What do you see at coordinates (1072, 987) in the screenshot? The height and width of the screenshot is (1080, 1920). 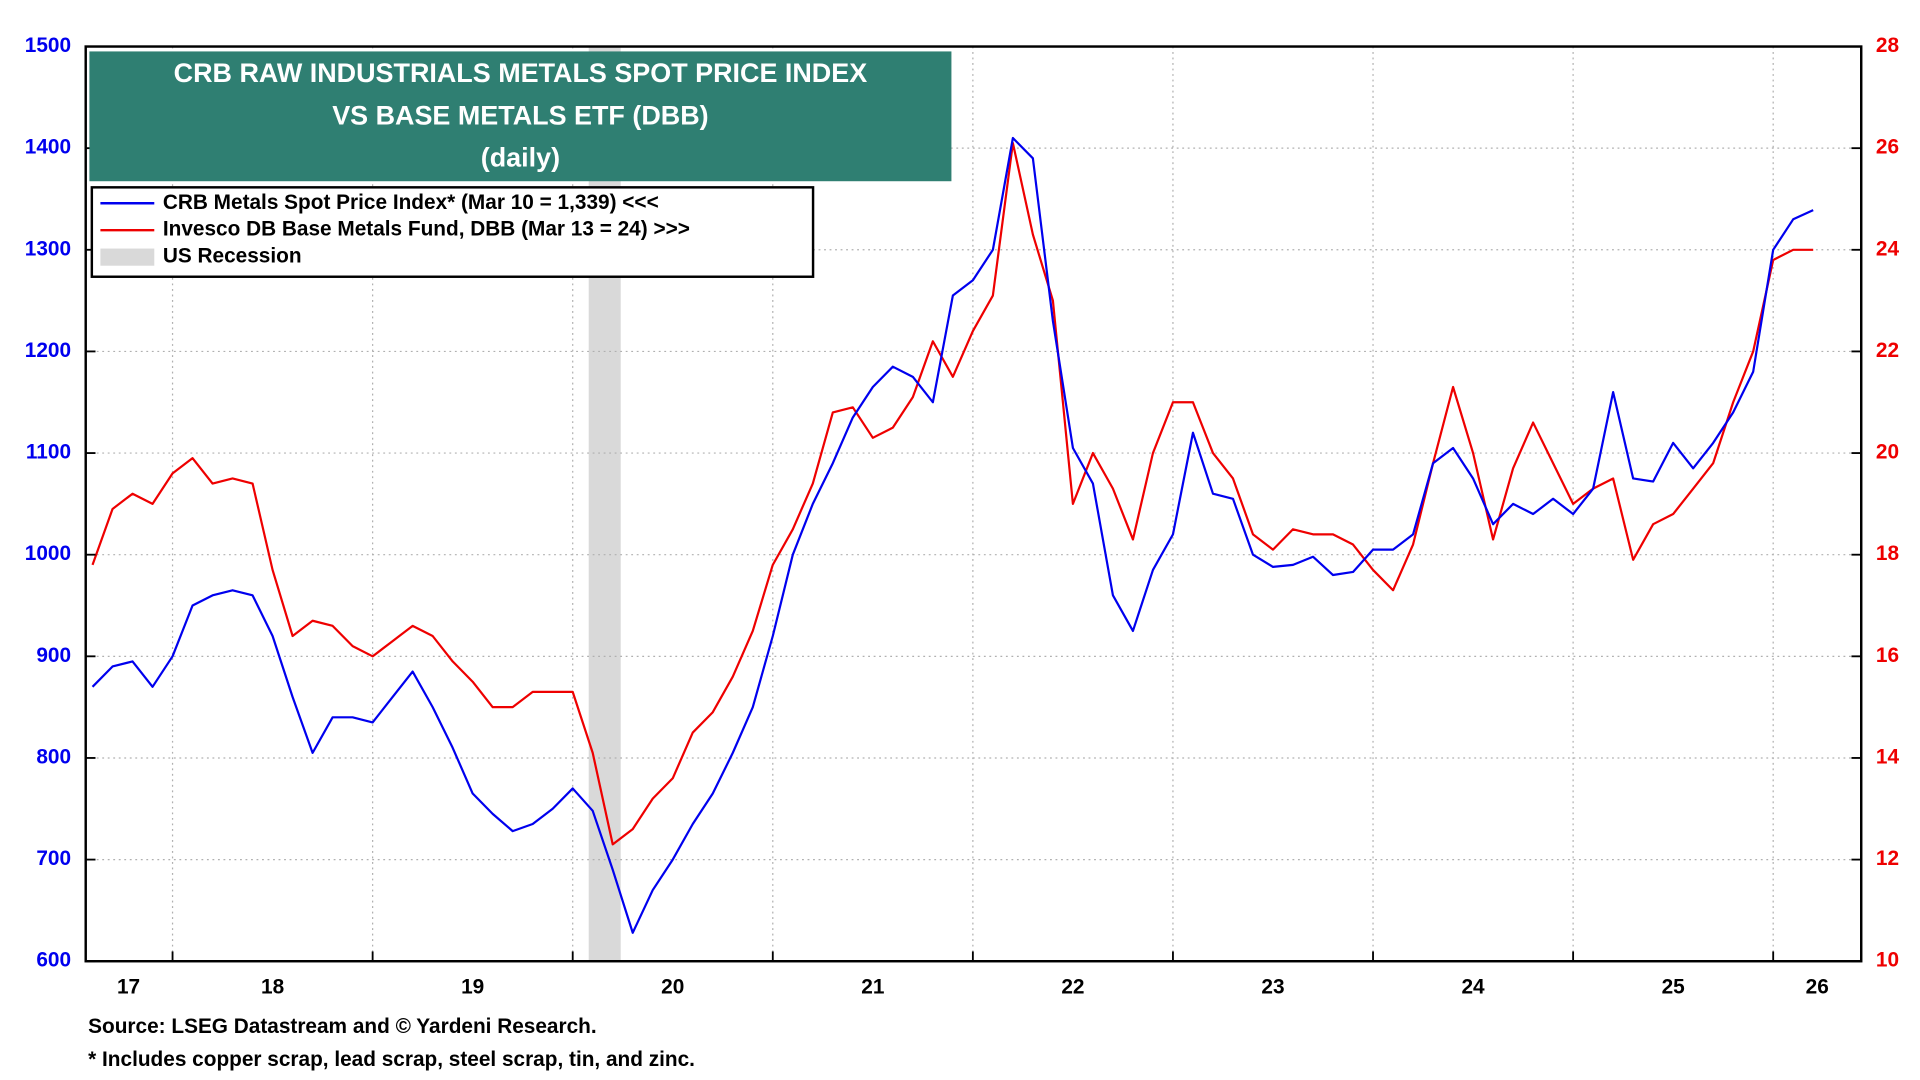 I see `x-tick-label: 22` at bounding box center [1072, 987].